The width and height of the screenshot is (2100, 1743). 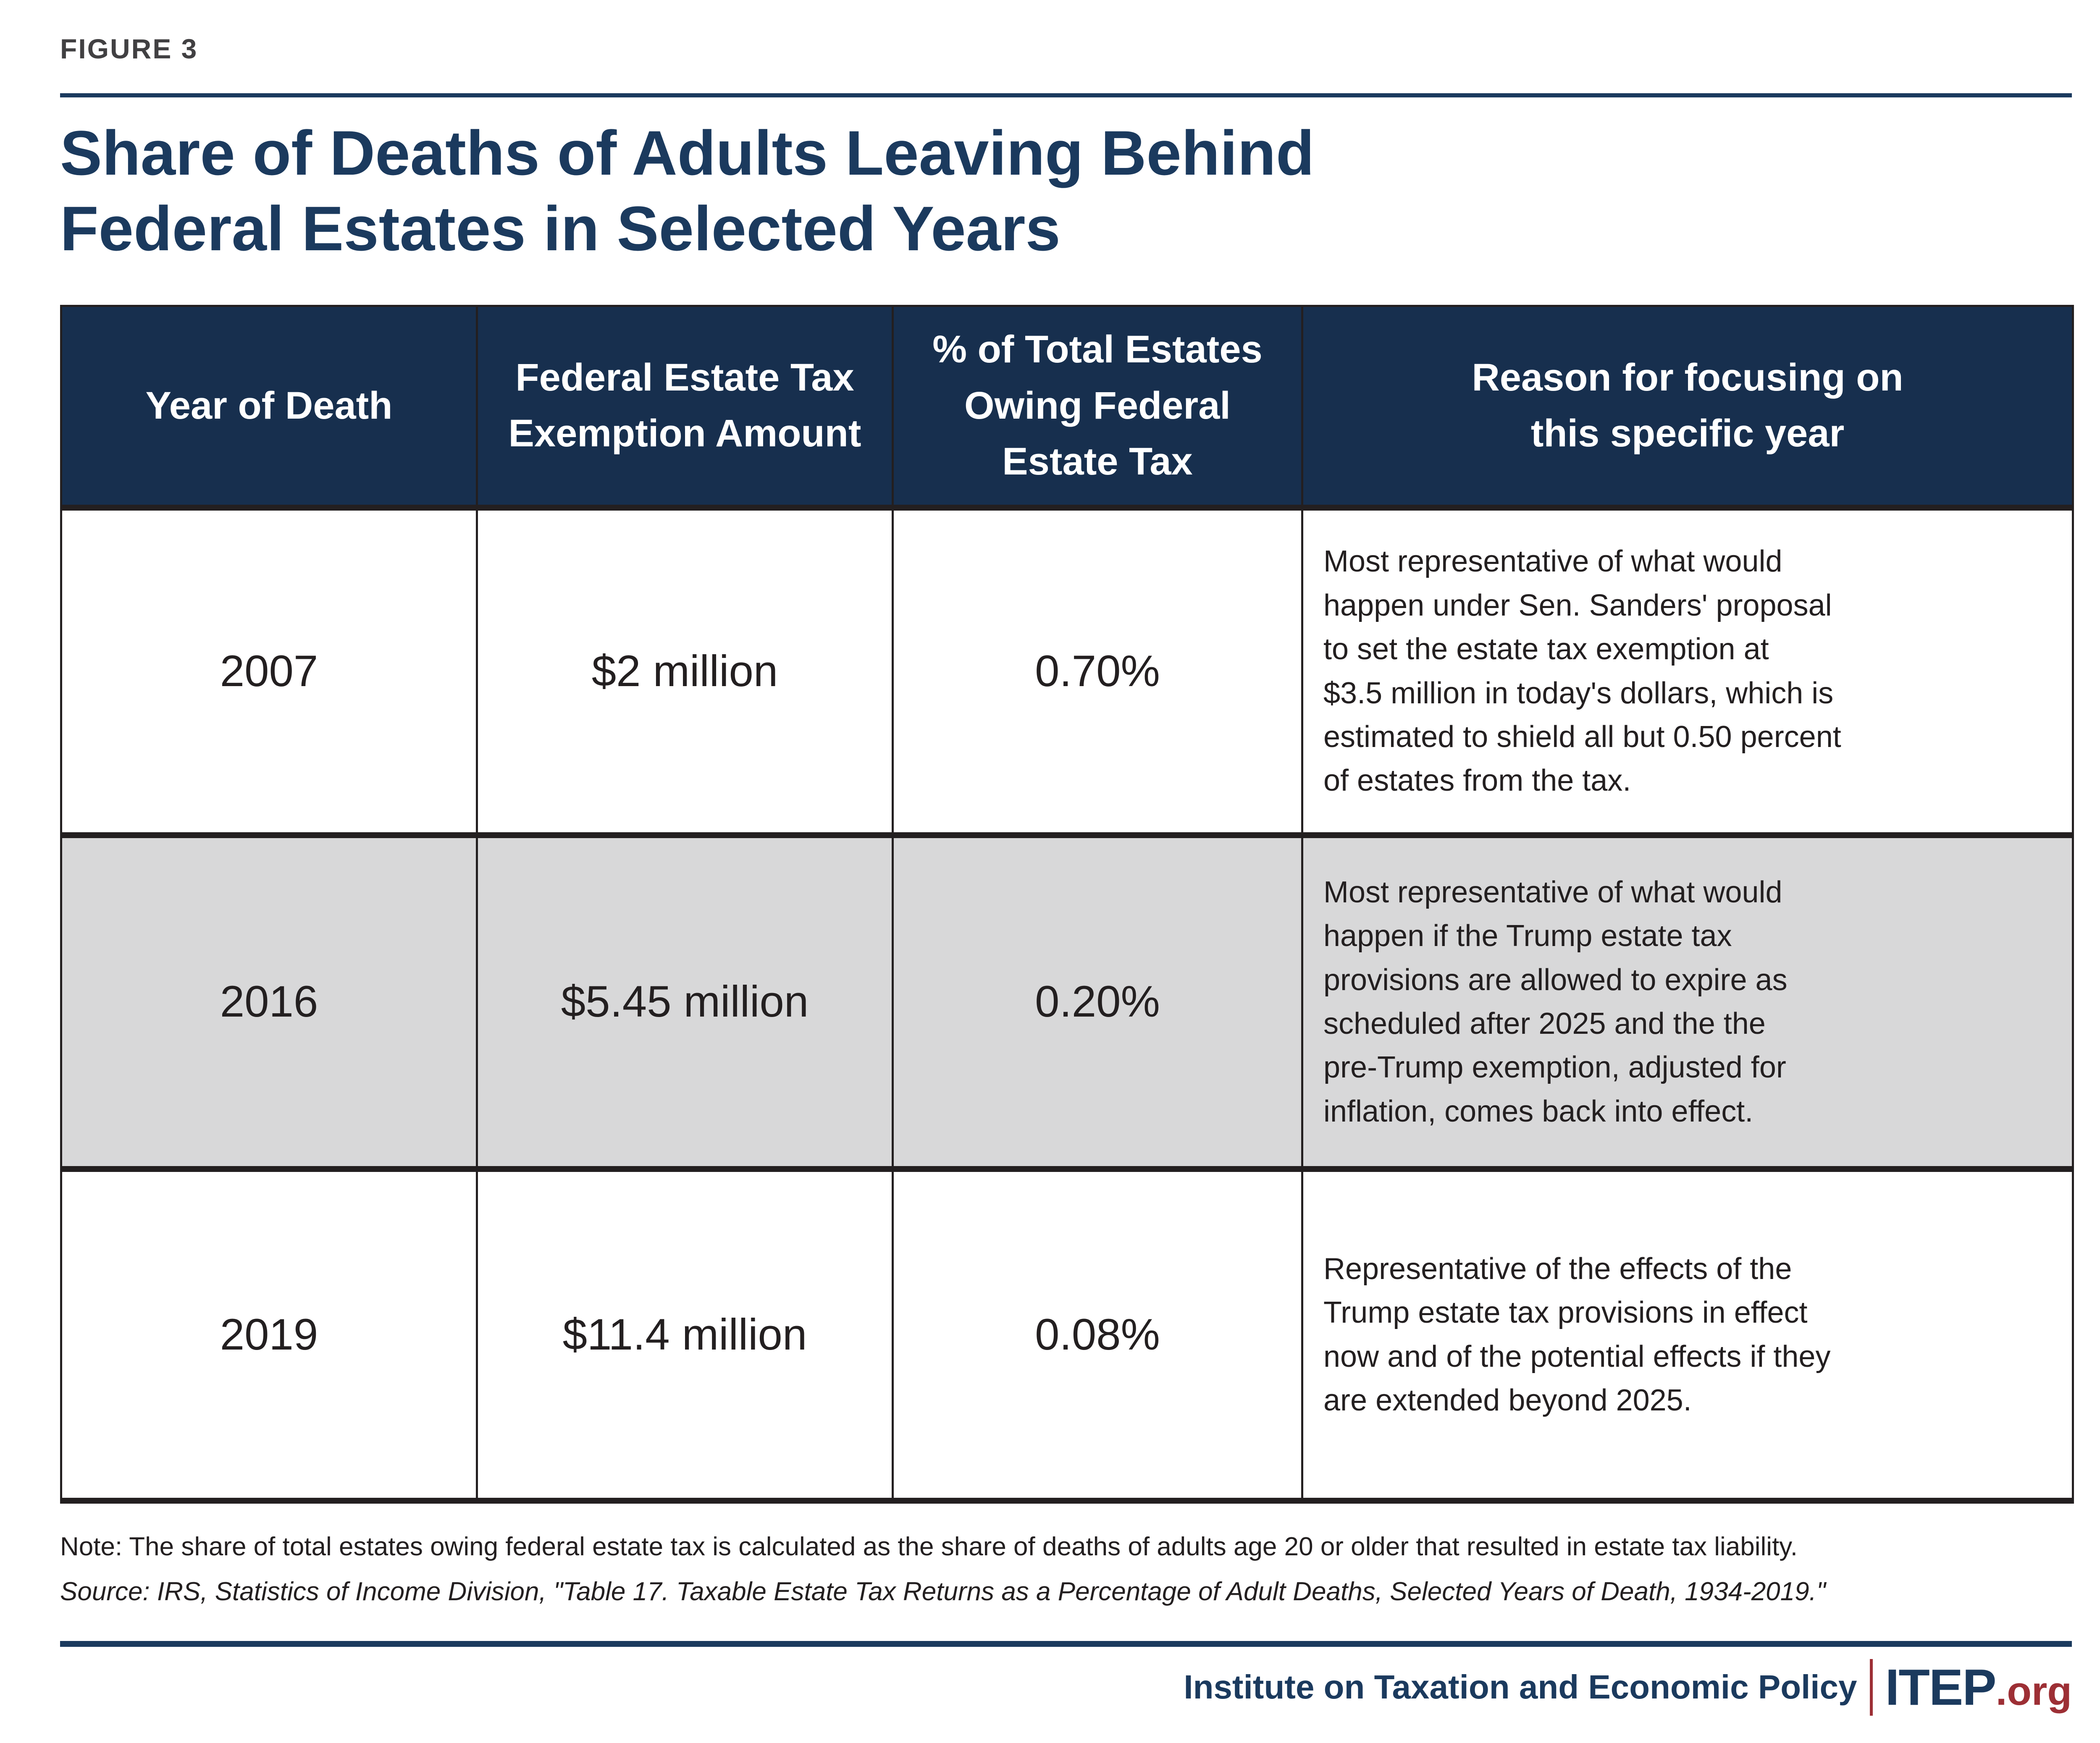 I want to click on footer-red-divider, so click(x=1871, y=1687).